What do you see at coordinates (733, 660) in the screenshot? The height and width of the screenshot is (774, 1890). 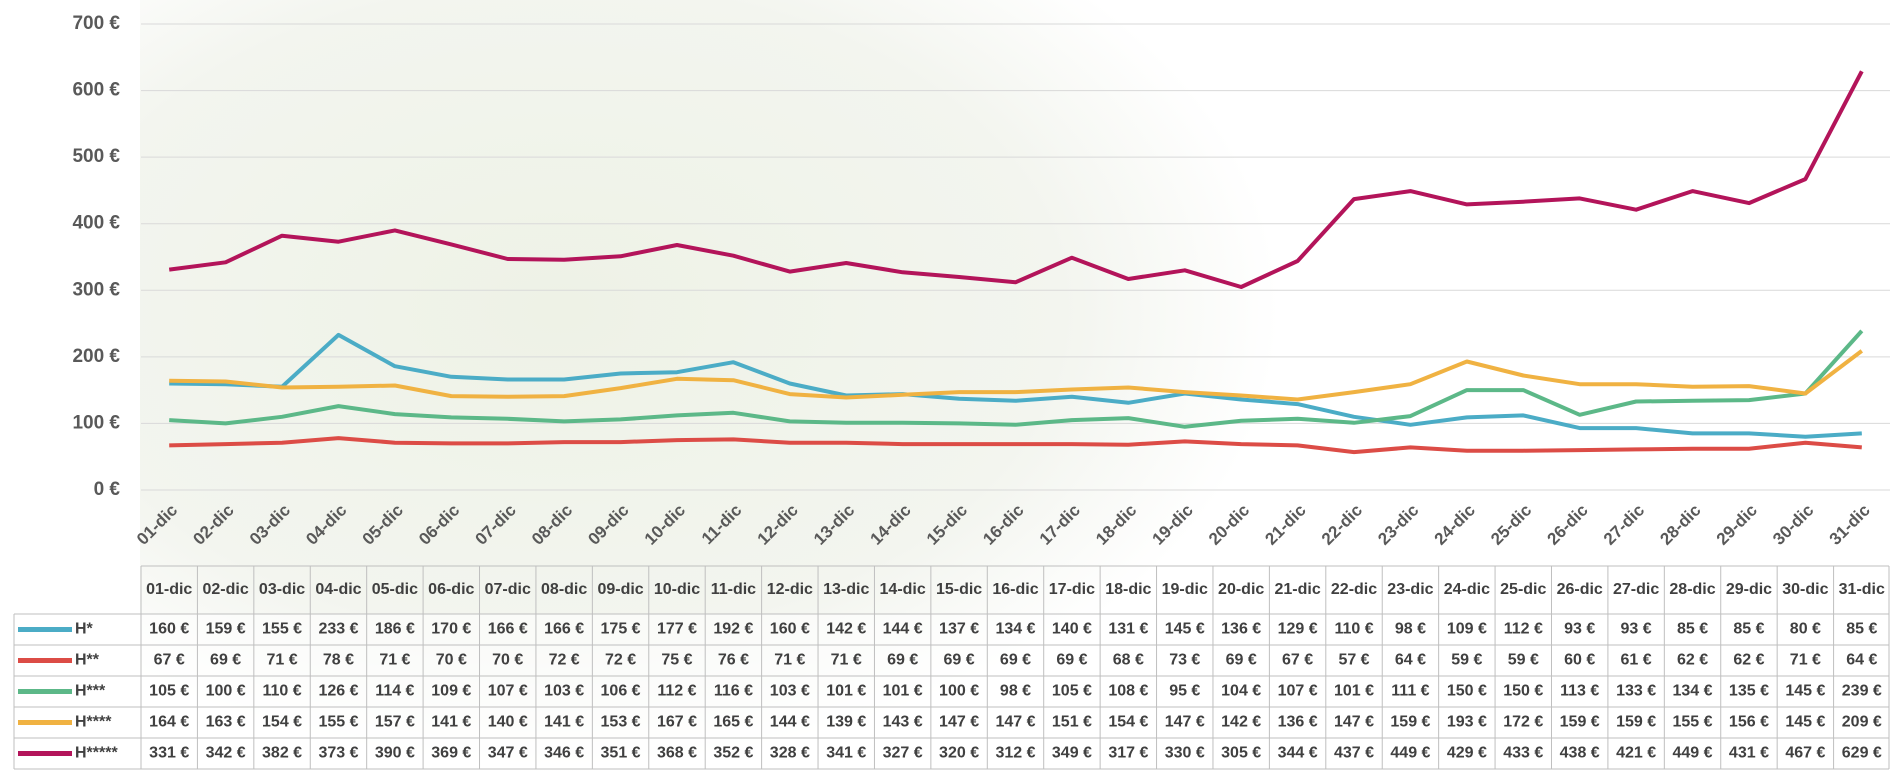 I see `table-cell: 76 €` at bounding box center [733, 660].